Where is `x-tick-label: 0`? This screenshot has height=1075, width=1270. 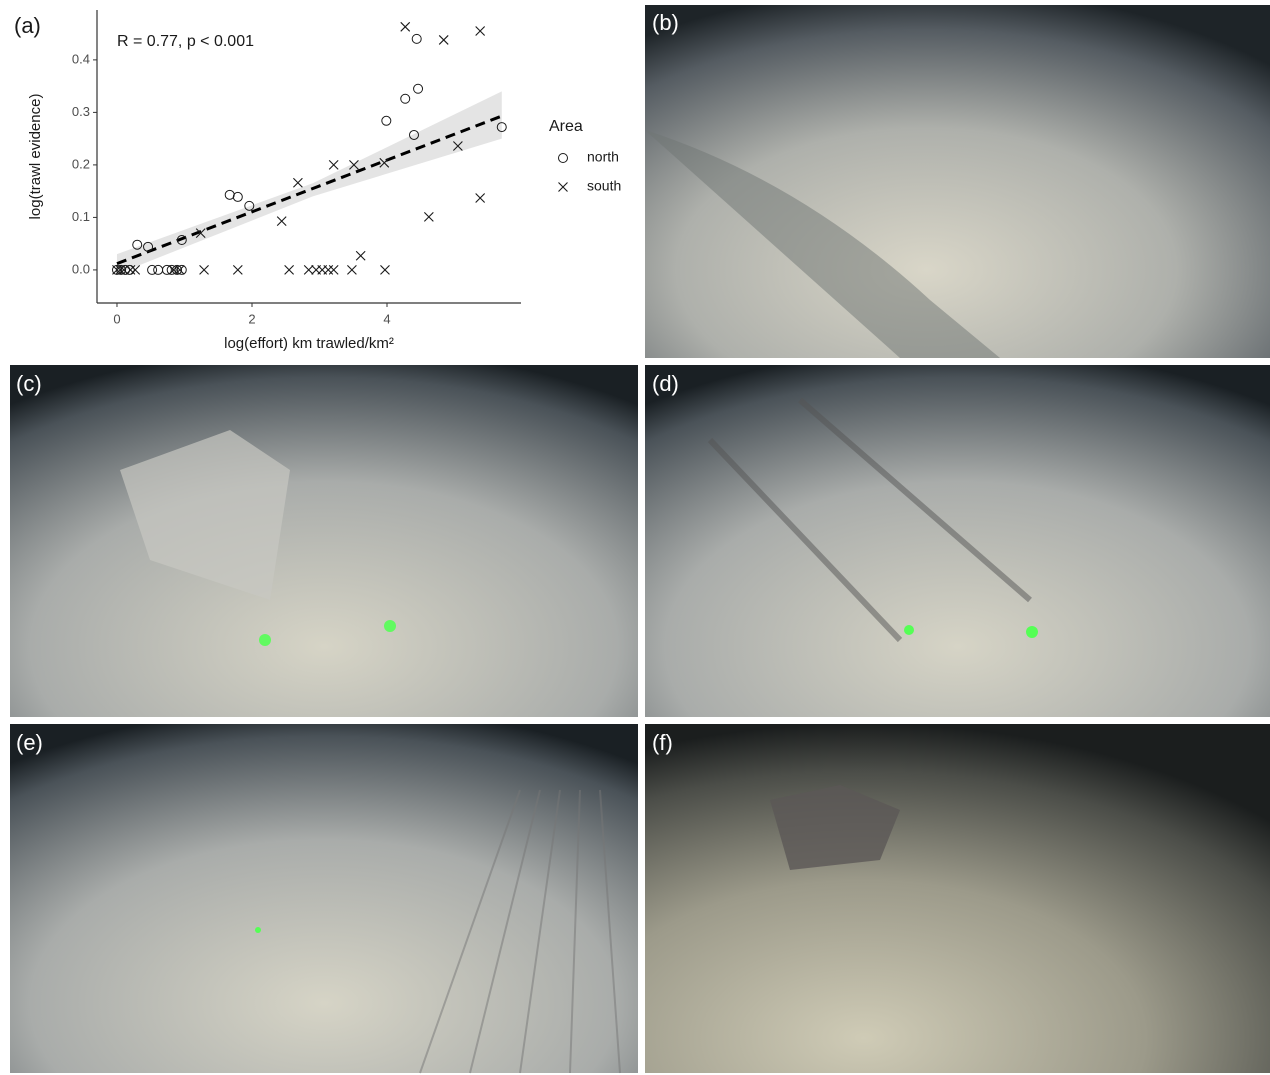 x-tick-label: 0 is located at coordinates (116, 318).